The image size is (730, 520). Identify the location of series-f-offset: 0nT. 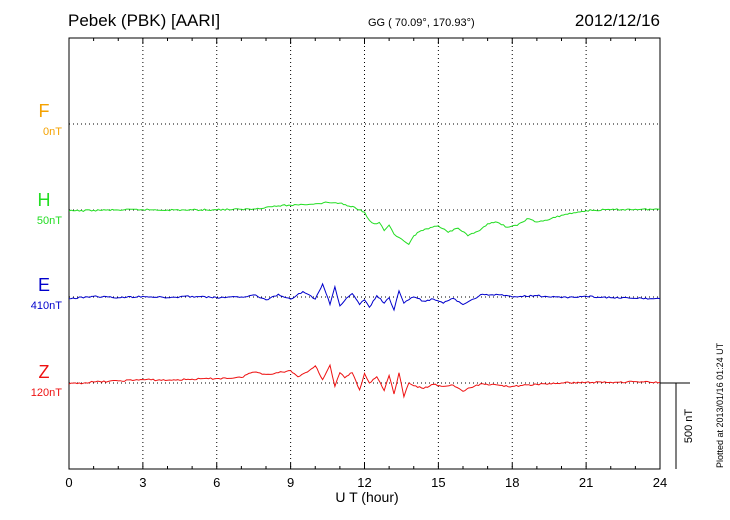
(52, 132).